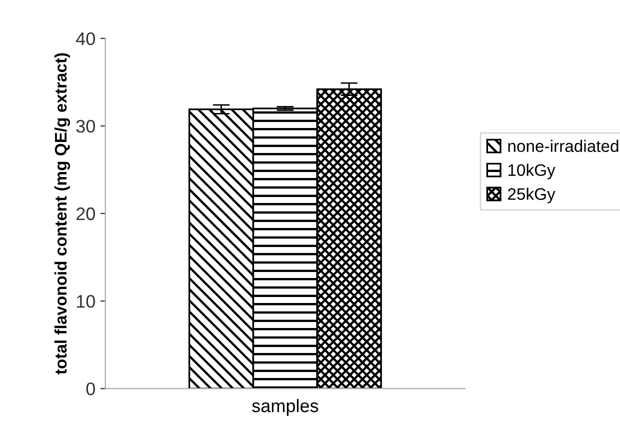  I want to click on legend-label: none-irradiated, so click(563, 146).